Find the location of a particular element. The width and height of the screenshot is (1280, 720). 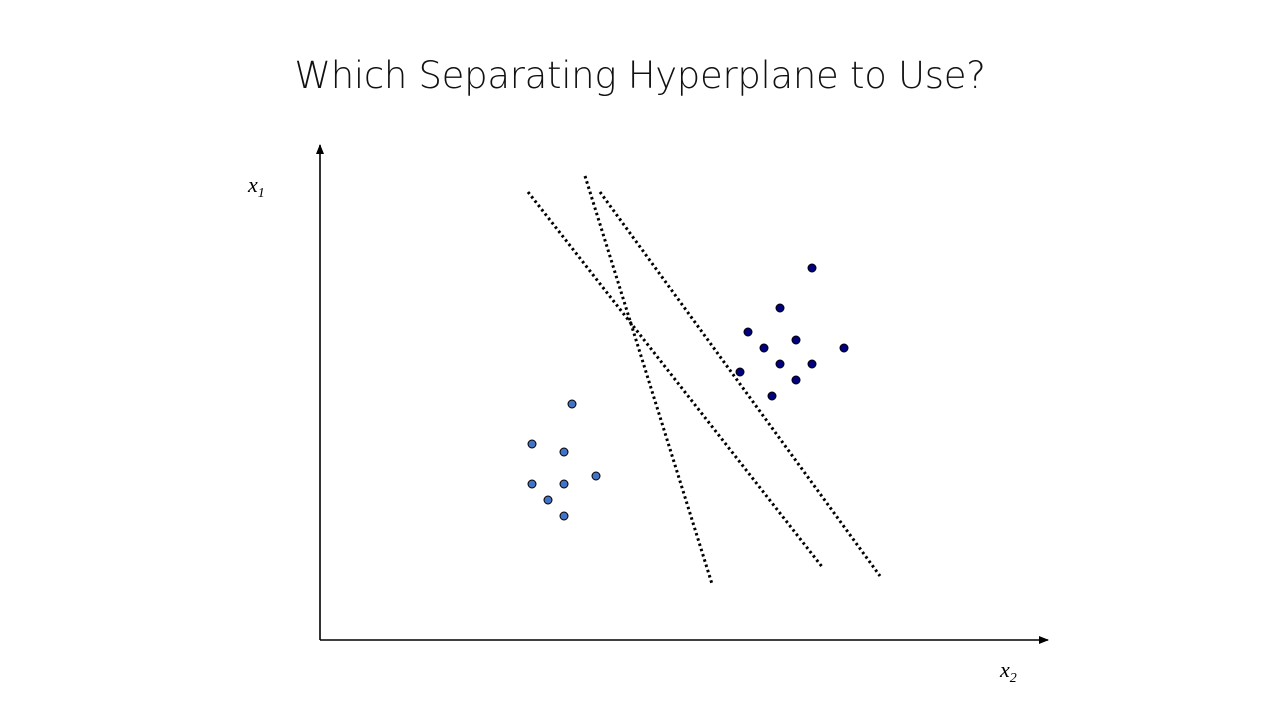

class-a-points is located at coordinates (564, 460).